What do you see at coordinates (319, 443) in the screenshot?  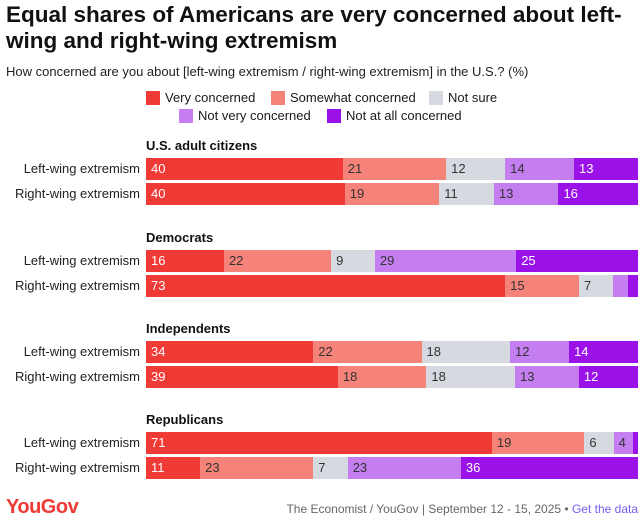 I see `bar-segment: 71` at bounding box center [319, 443].